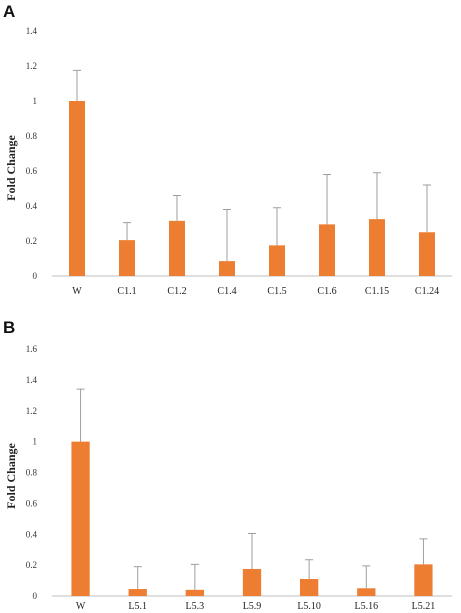  I want to click on y-tick-label-b: 1.4, so click(32, 380).